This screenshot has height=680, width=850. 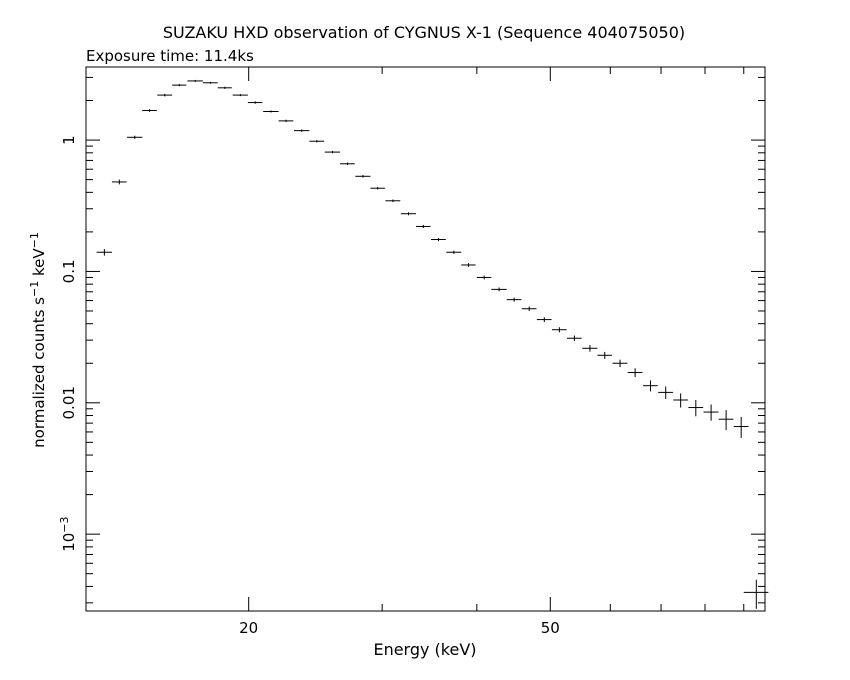 I want to click on y-tick-label-base: 10, so click(x=69, y=542).